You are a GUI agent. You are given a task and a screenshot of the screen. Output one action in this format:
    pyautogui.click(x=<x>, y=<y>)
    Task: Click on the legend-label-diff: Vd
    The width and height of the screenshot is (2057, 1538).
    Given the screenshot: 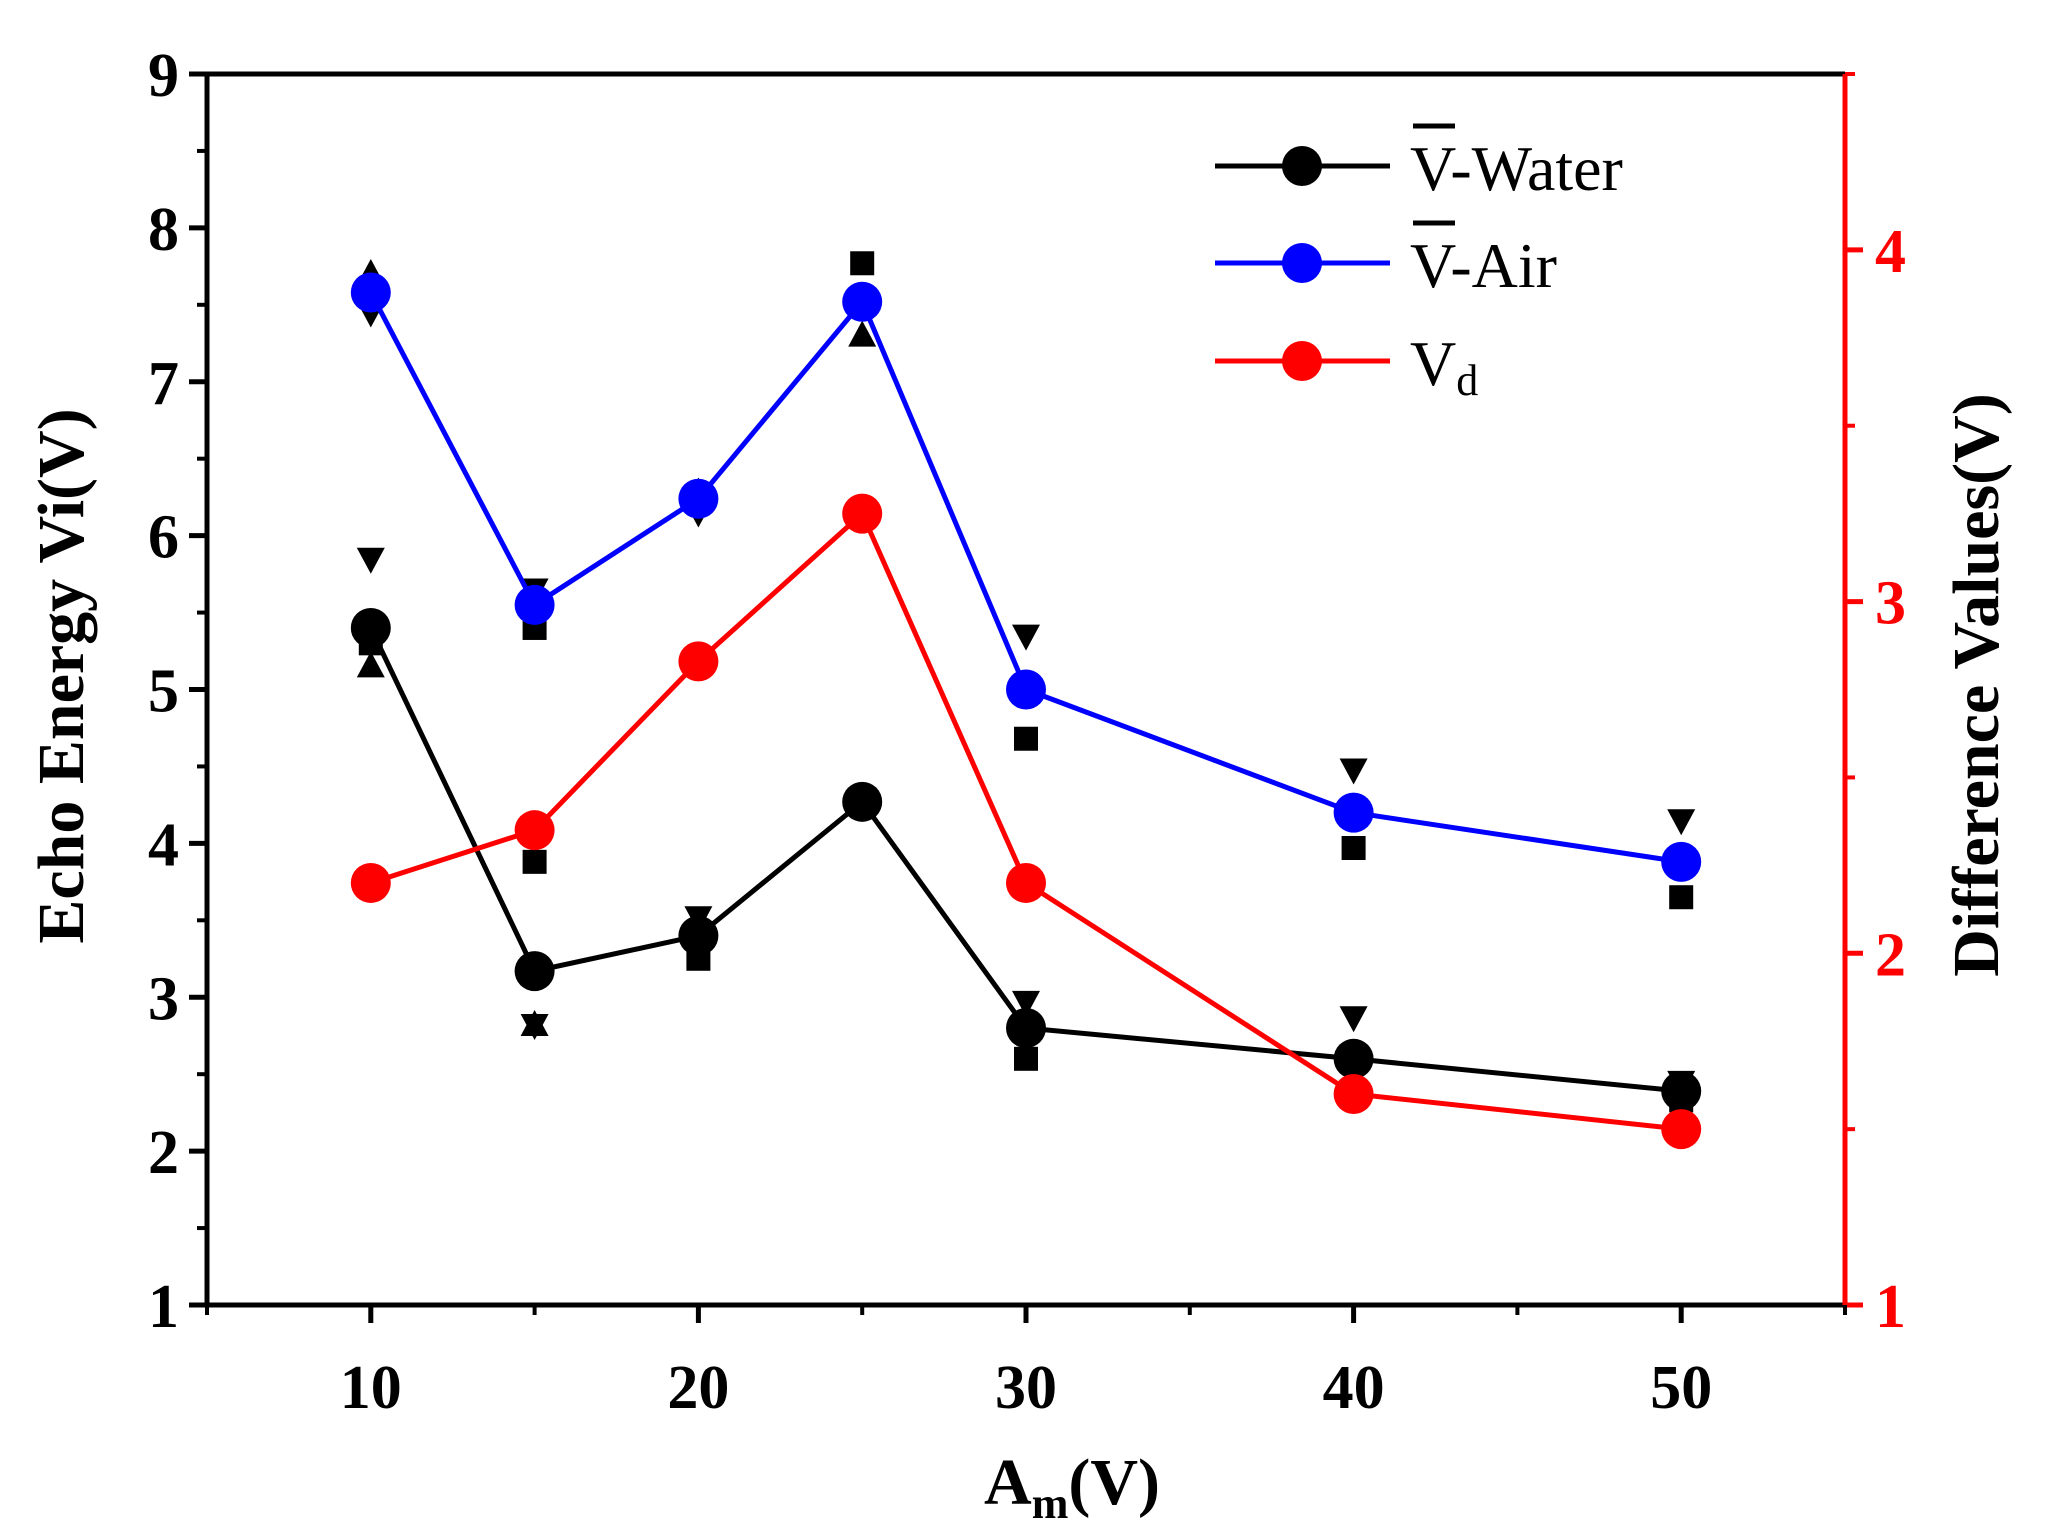 What is the action you would take?
    pyautogui.click(x=1444, y=366)
    